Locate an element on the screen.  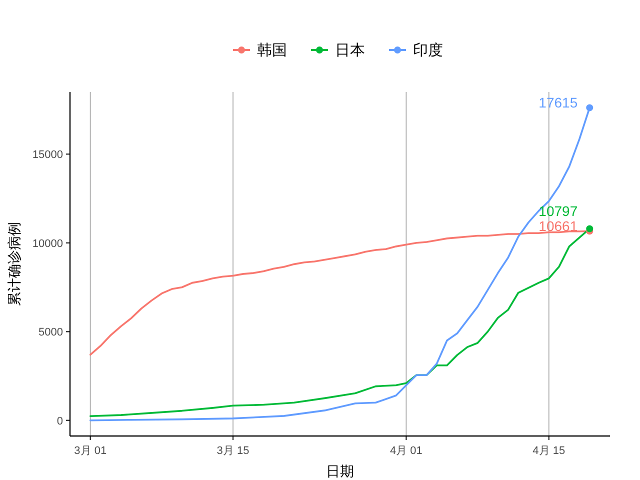
y-tick-label: 5000 is located at coordinates (50, 332).